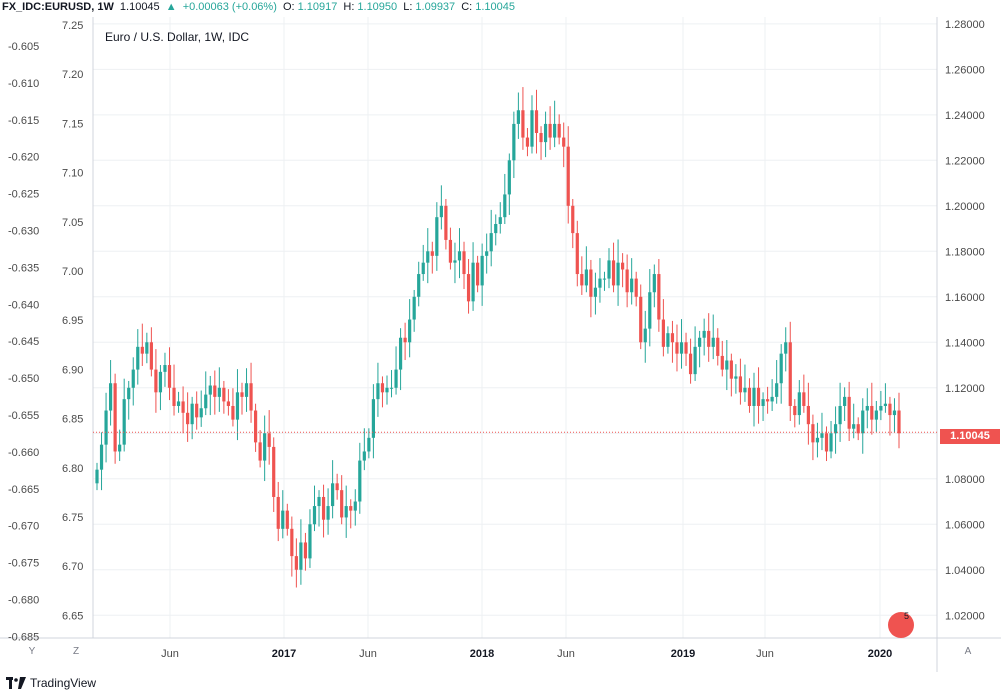 Image resolution: width=1001 pixels, height=693 pixels. What do you see at coordinates (965, 525) in the screenshot?
I see `right-tick-label: 1.06000` at bounding box center [965, 525].